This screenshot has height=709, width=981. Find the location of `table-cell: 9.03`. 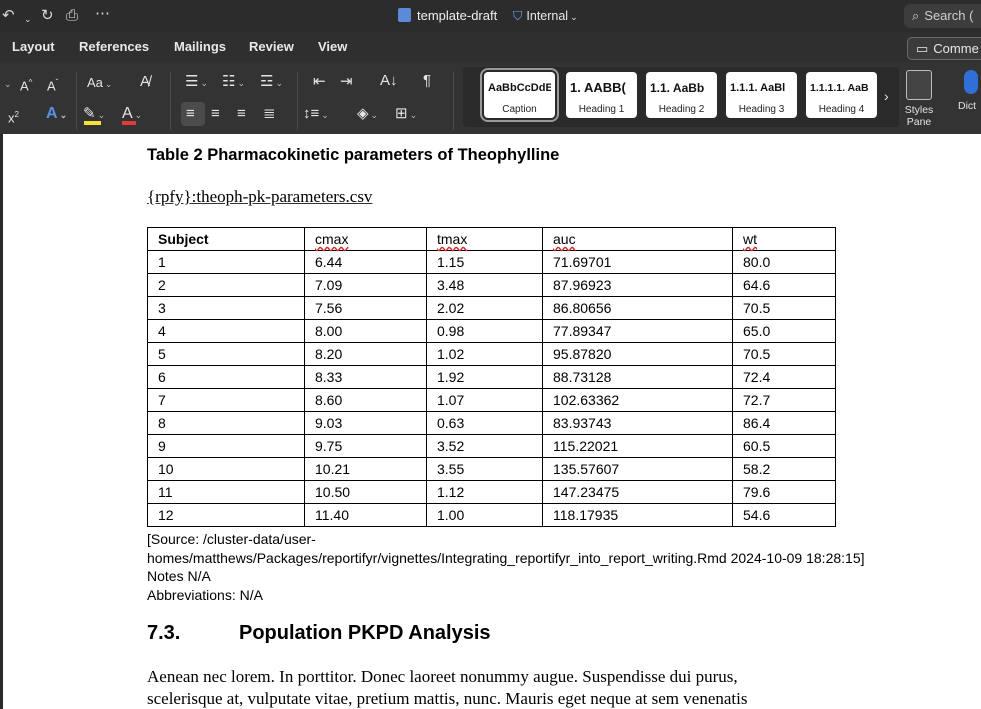

table-cell: 9.03 is located at coordinates (365, 423).